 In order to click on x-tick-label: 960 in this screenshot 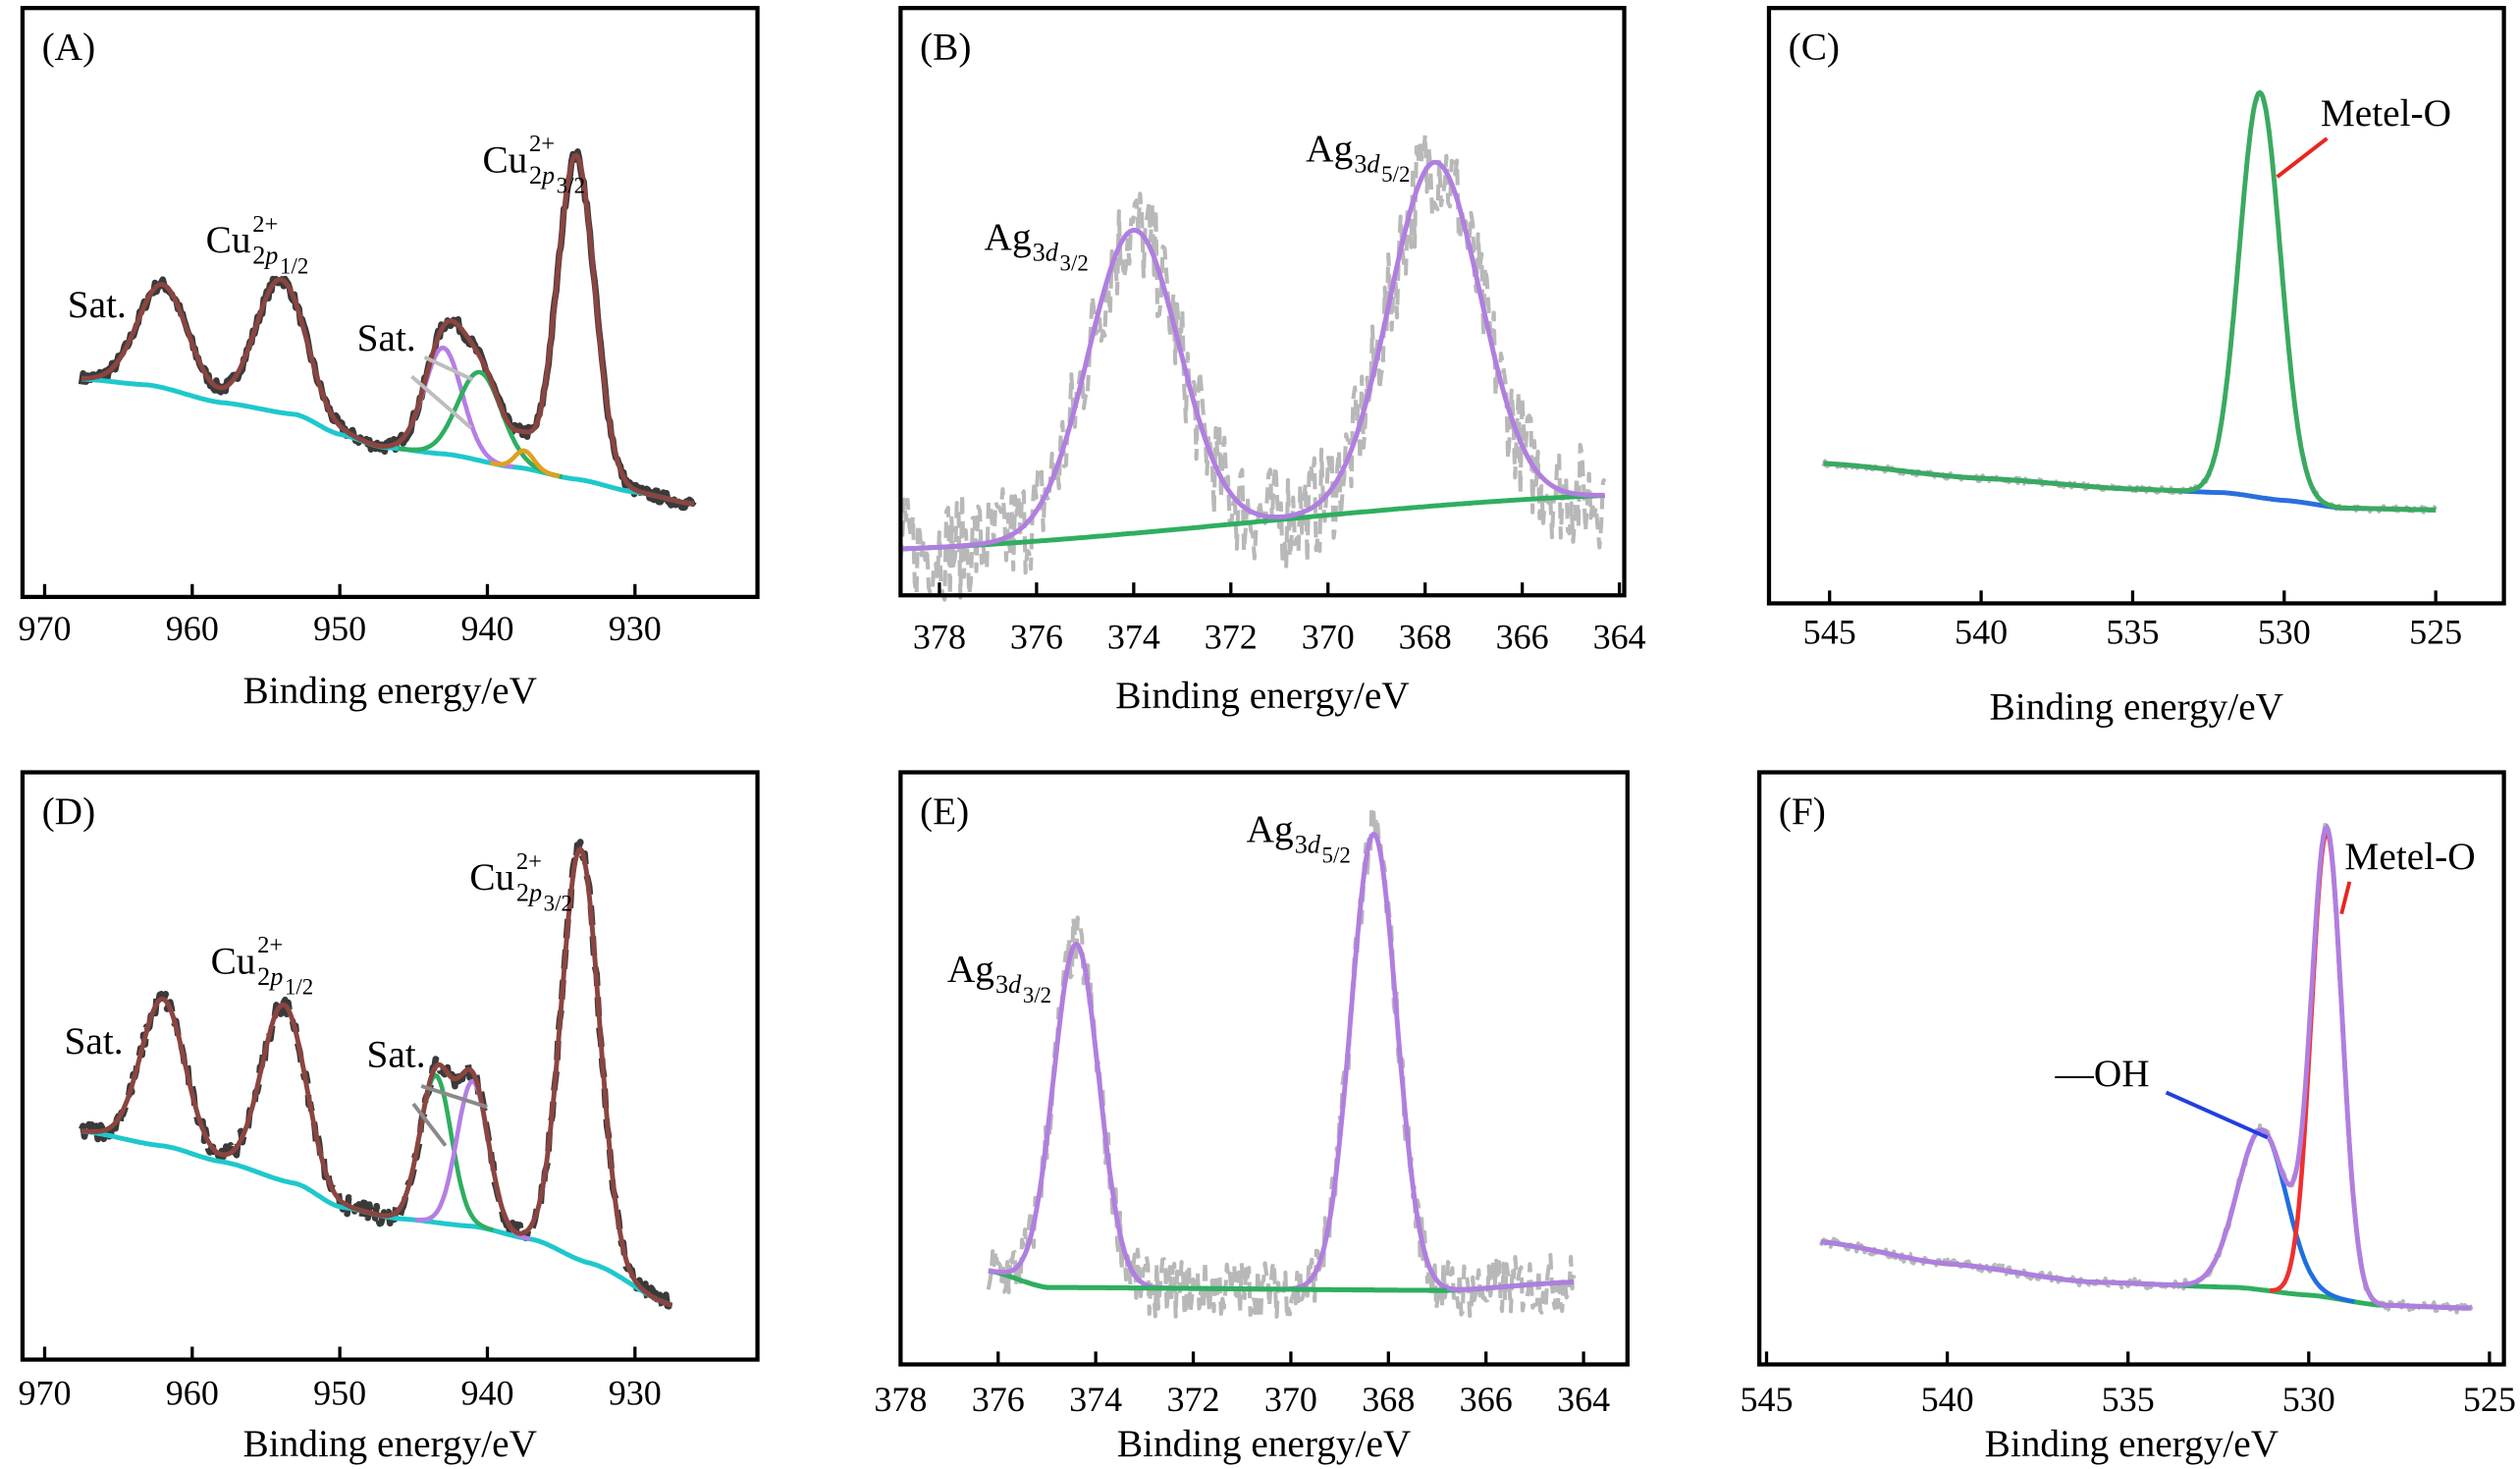, I will do `click(192, 1392)`.